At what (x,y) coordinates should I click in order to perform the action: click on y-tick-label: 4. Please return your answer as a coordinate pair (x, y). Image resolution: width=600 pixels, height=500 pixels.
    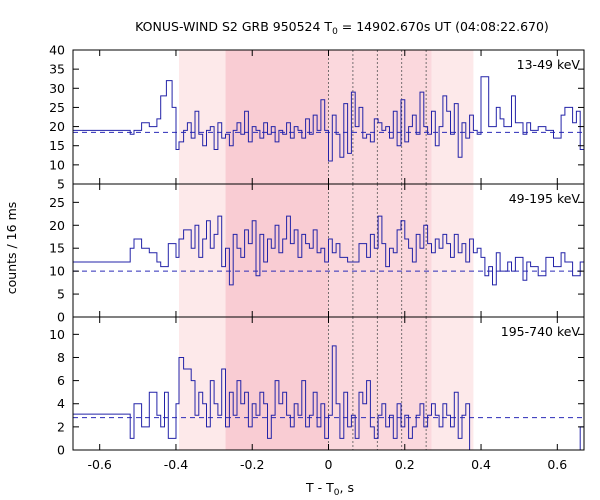
    Looking at the image, I should click on (61, 403).